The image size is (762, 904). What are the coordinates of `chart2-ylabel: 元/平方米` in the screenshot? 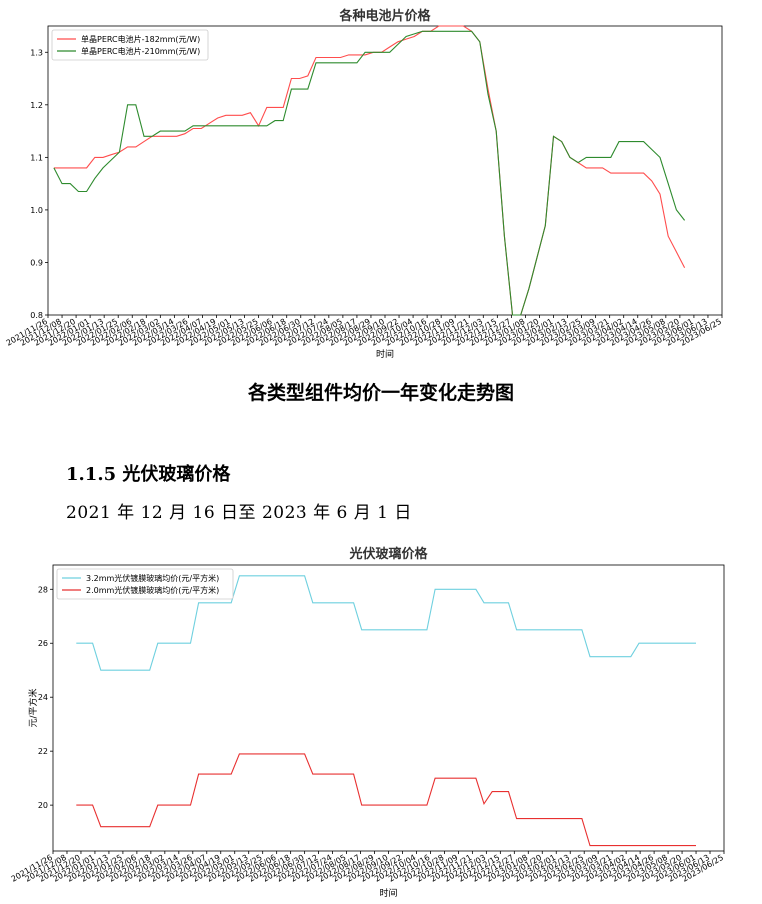 It's located at (33, 707).